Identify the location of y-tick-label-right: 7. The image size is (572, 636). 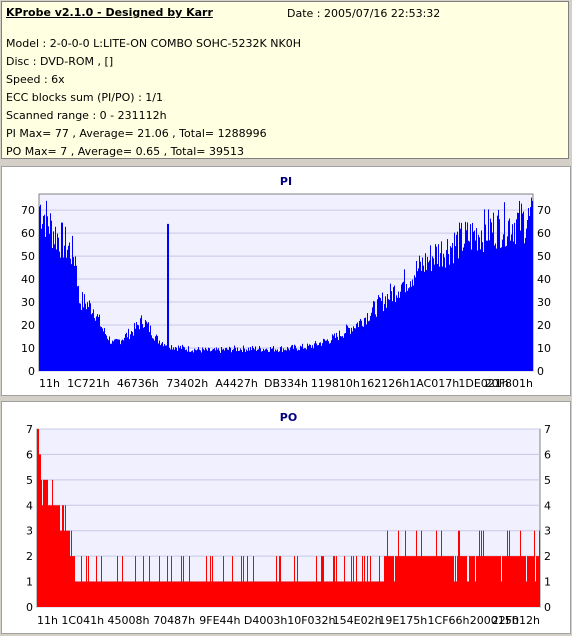
(547, 429).